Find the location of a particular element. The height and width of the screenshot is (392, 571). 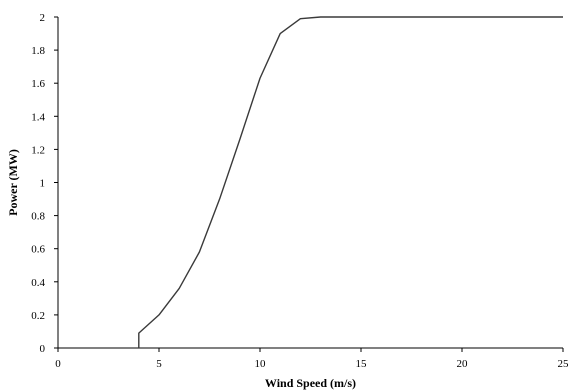

y-tick-label: 0.4 is located at coordinates (38, 283).